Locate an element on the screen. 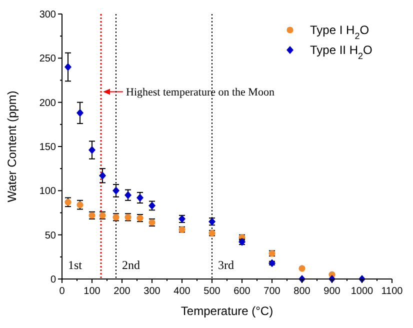  legend-label: Type I H$_{2}$O is located at coordinates (340, 32).